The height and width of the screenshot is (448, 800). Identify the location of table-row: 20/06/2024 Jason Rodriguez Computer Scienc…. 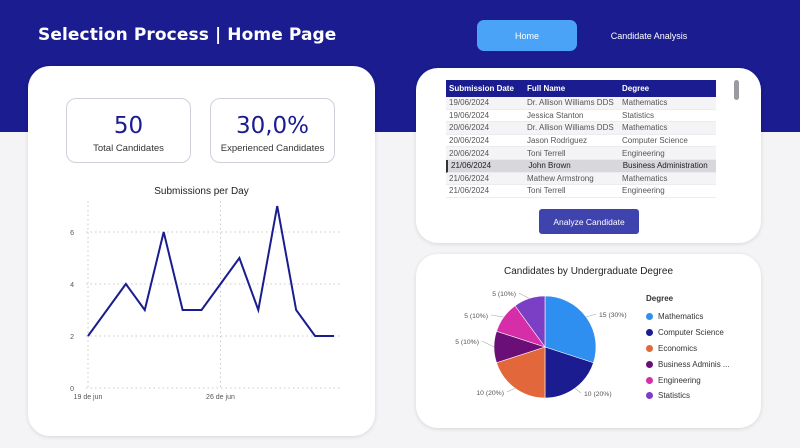
(581, 141).